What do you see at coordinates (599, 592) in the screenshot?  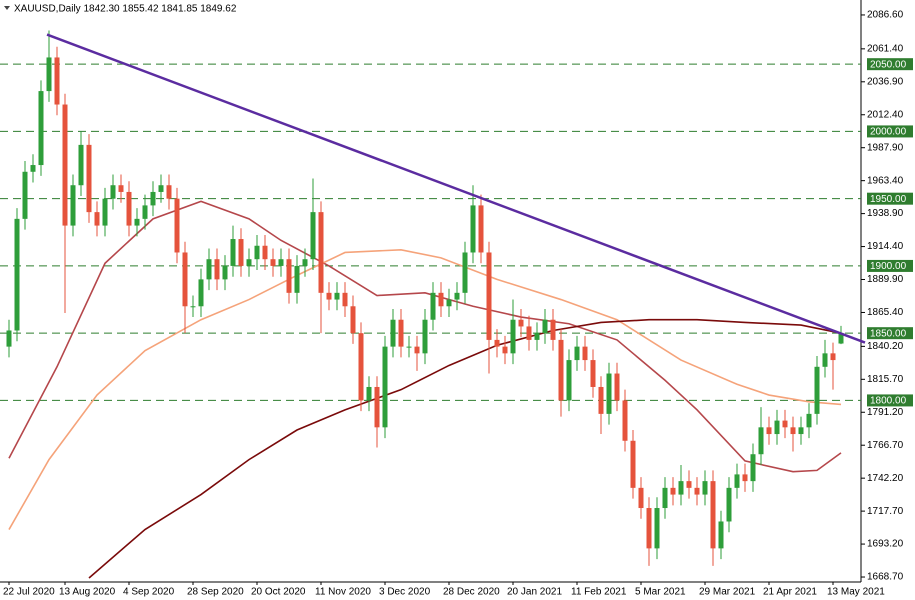 I see `x-tick-label: 11 Feb 2021` at bounding box center [599, 592].